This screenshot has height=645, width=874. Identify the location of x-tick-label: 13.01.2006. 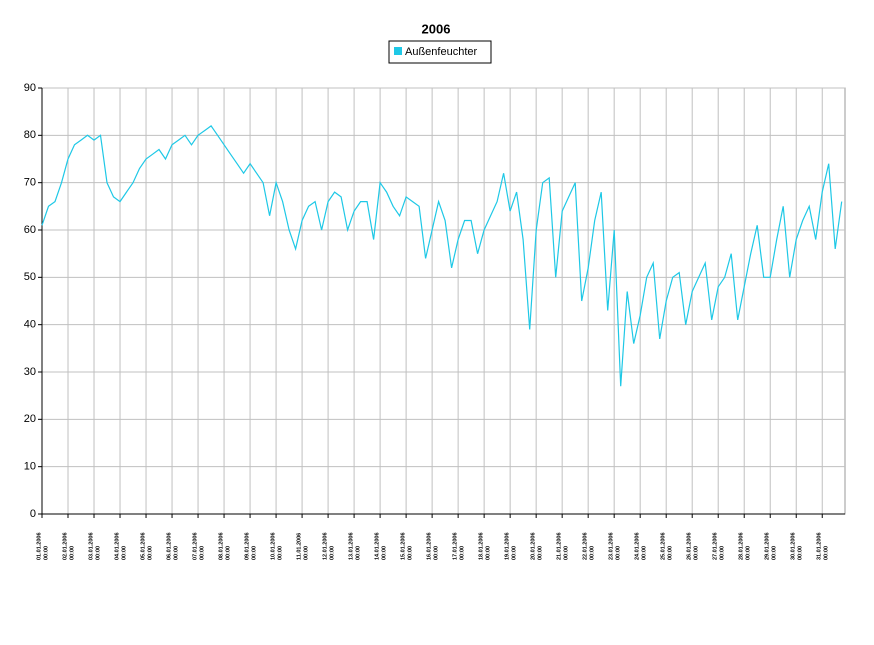
(352, 546).